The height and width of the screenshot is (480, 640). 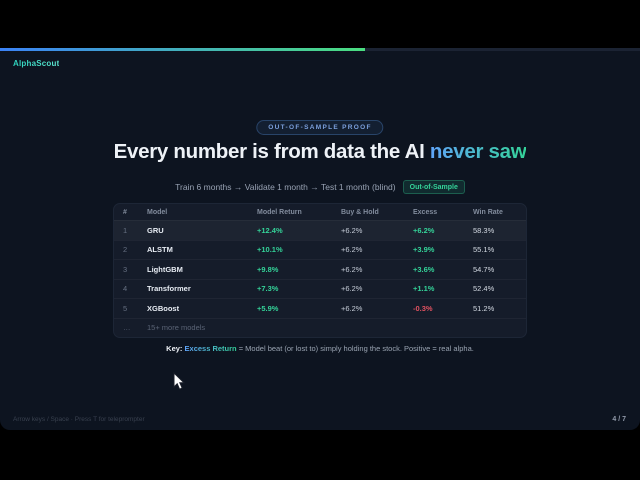 What do you see at coordinates (271, 151) in the screenshot?
I see `slide-title-plain: Every number is from data the AI` at bounding box center [271, 151].